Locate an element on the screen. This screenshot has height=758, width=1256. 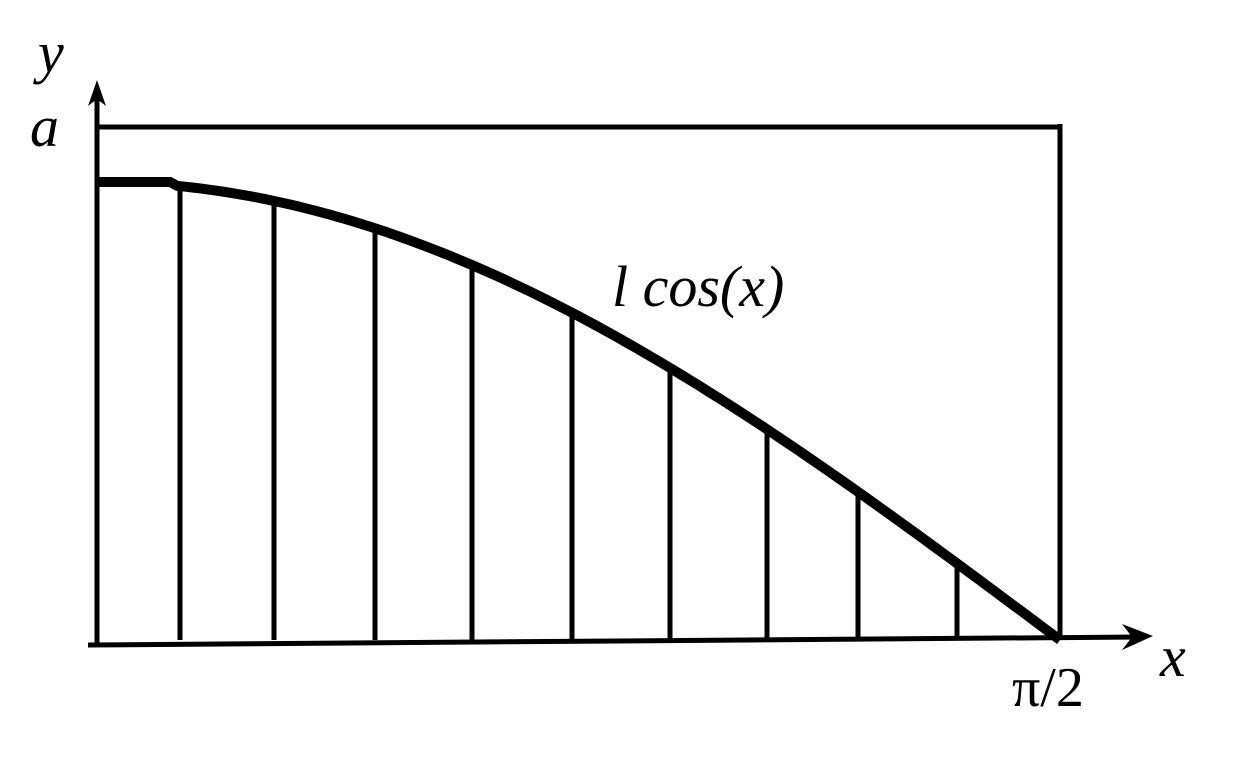
curve-label: l cos(x) is located at coordinates (698, 286).